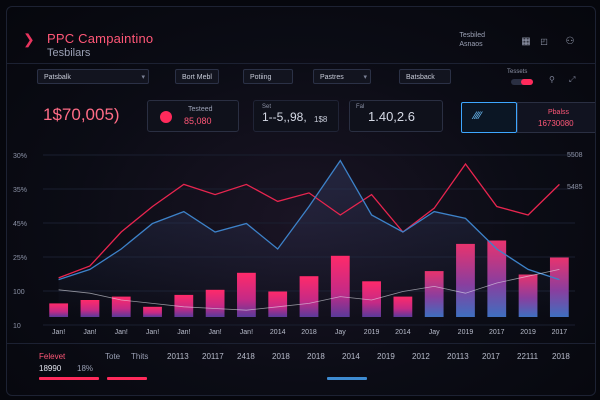 Image resolution: width=600 pixels, height=400 pixels. Describe the element at coordinates (472, 35) in the screenshot. I see `header-meta-line1: Tesbiled` at that location.